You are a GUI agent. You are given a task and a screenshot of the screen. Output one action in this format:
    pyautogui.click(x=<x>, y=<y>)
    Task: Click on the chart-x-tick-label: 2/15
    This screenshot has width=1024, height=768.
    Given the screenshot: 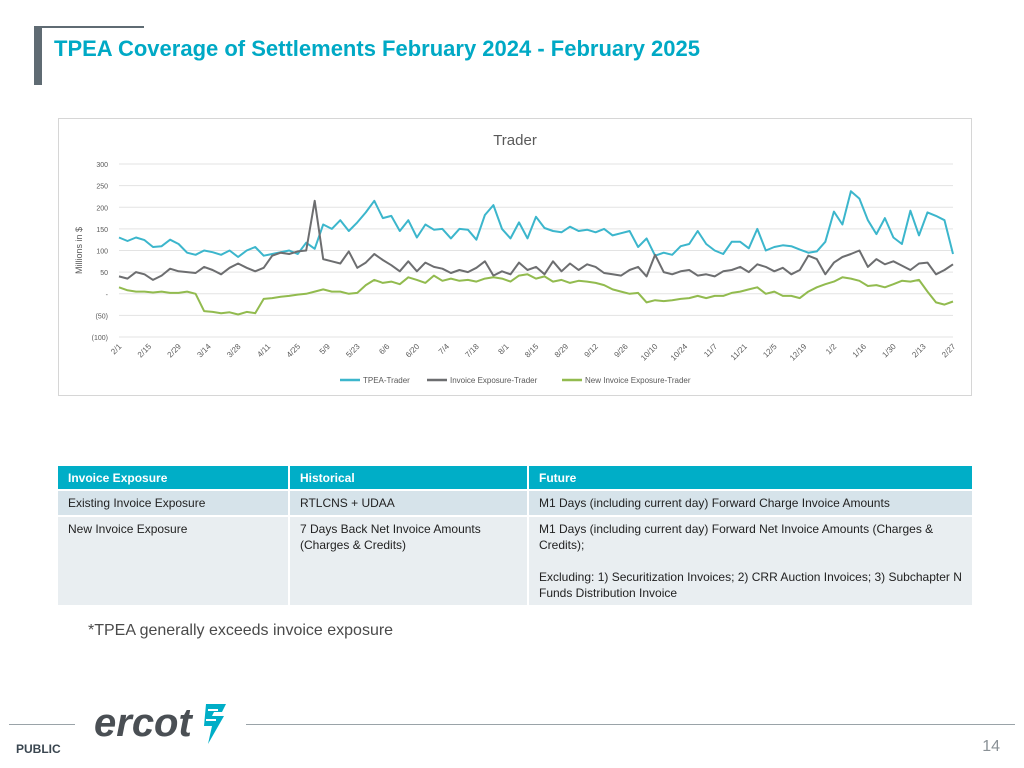 What is the action you would take?
    pyautogui.click(x=145, y=351)
    